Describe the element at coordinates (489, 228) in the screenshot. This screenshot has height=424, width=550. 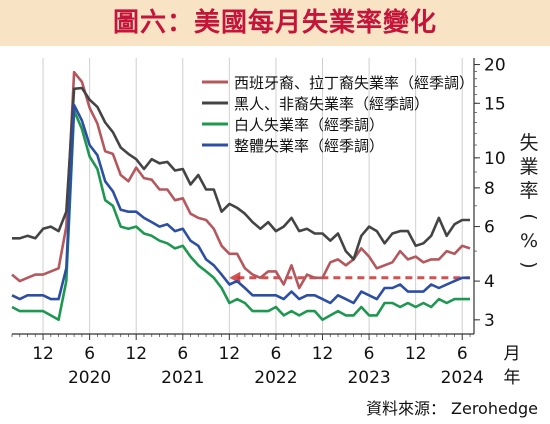
I see `y-tick-label: 6` at that location.